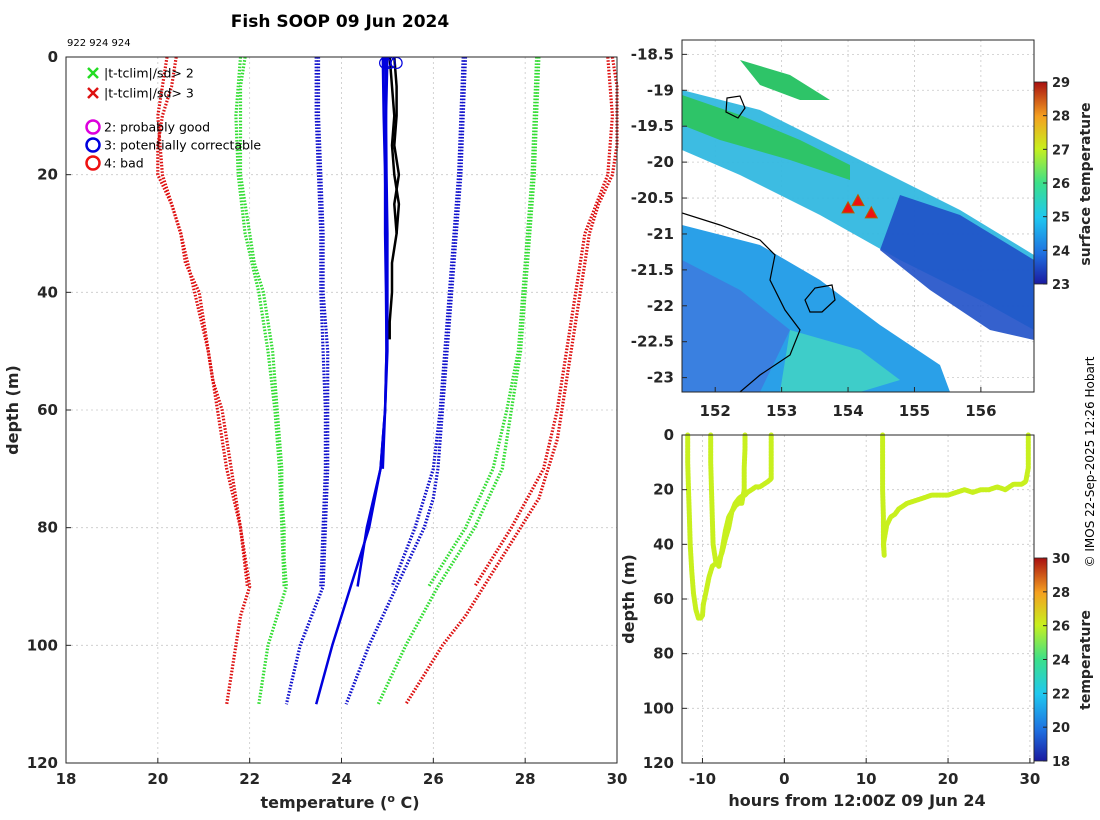 The height and width of the screenshot is (820, 1100). I want to click on map-y-tick-label: -20, so click(660, 162).